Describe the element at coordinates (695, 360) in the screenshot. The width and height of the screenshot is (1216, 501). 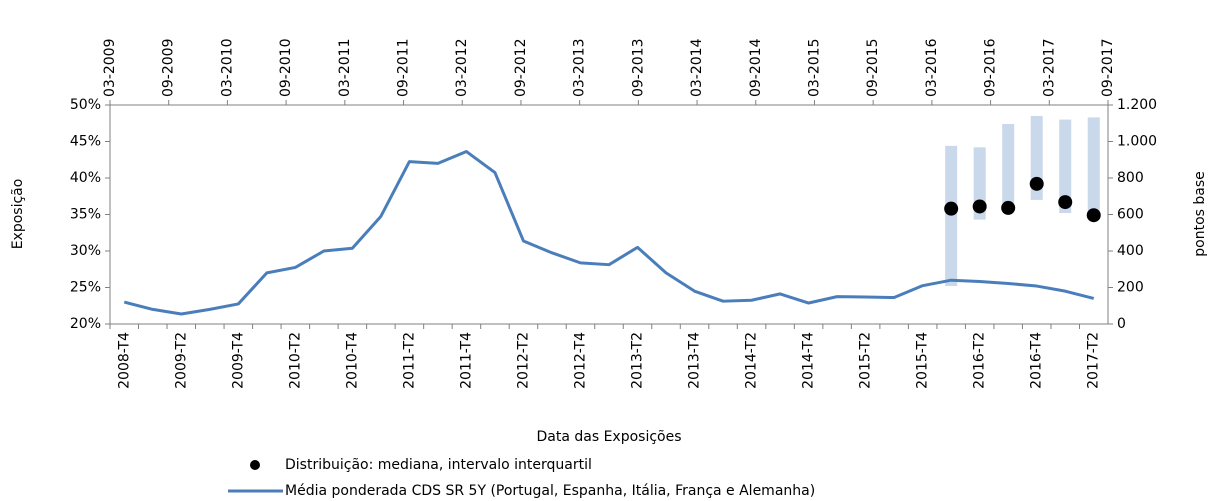
I see `x-tick-label: 2013-T4` at that location.